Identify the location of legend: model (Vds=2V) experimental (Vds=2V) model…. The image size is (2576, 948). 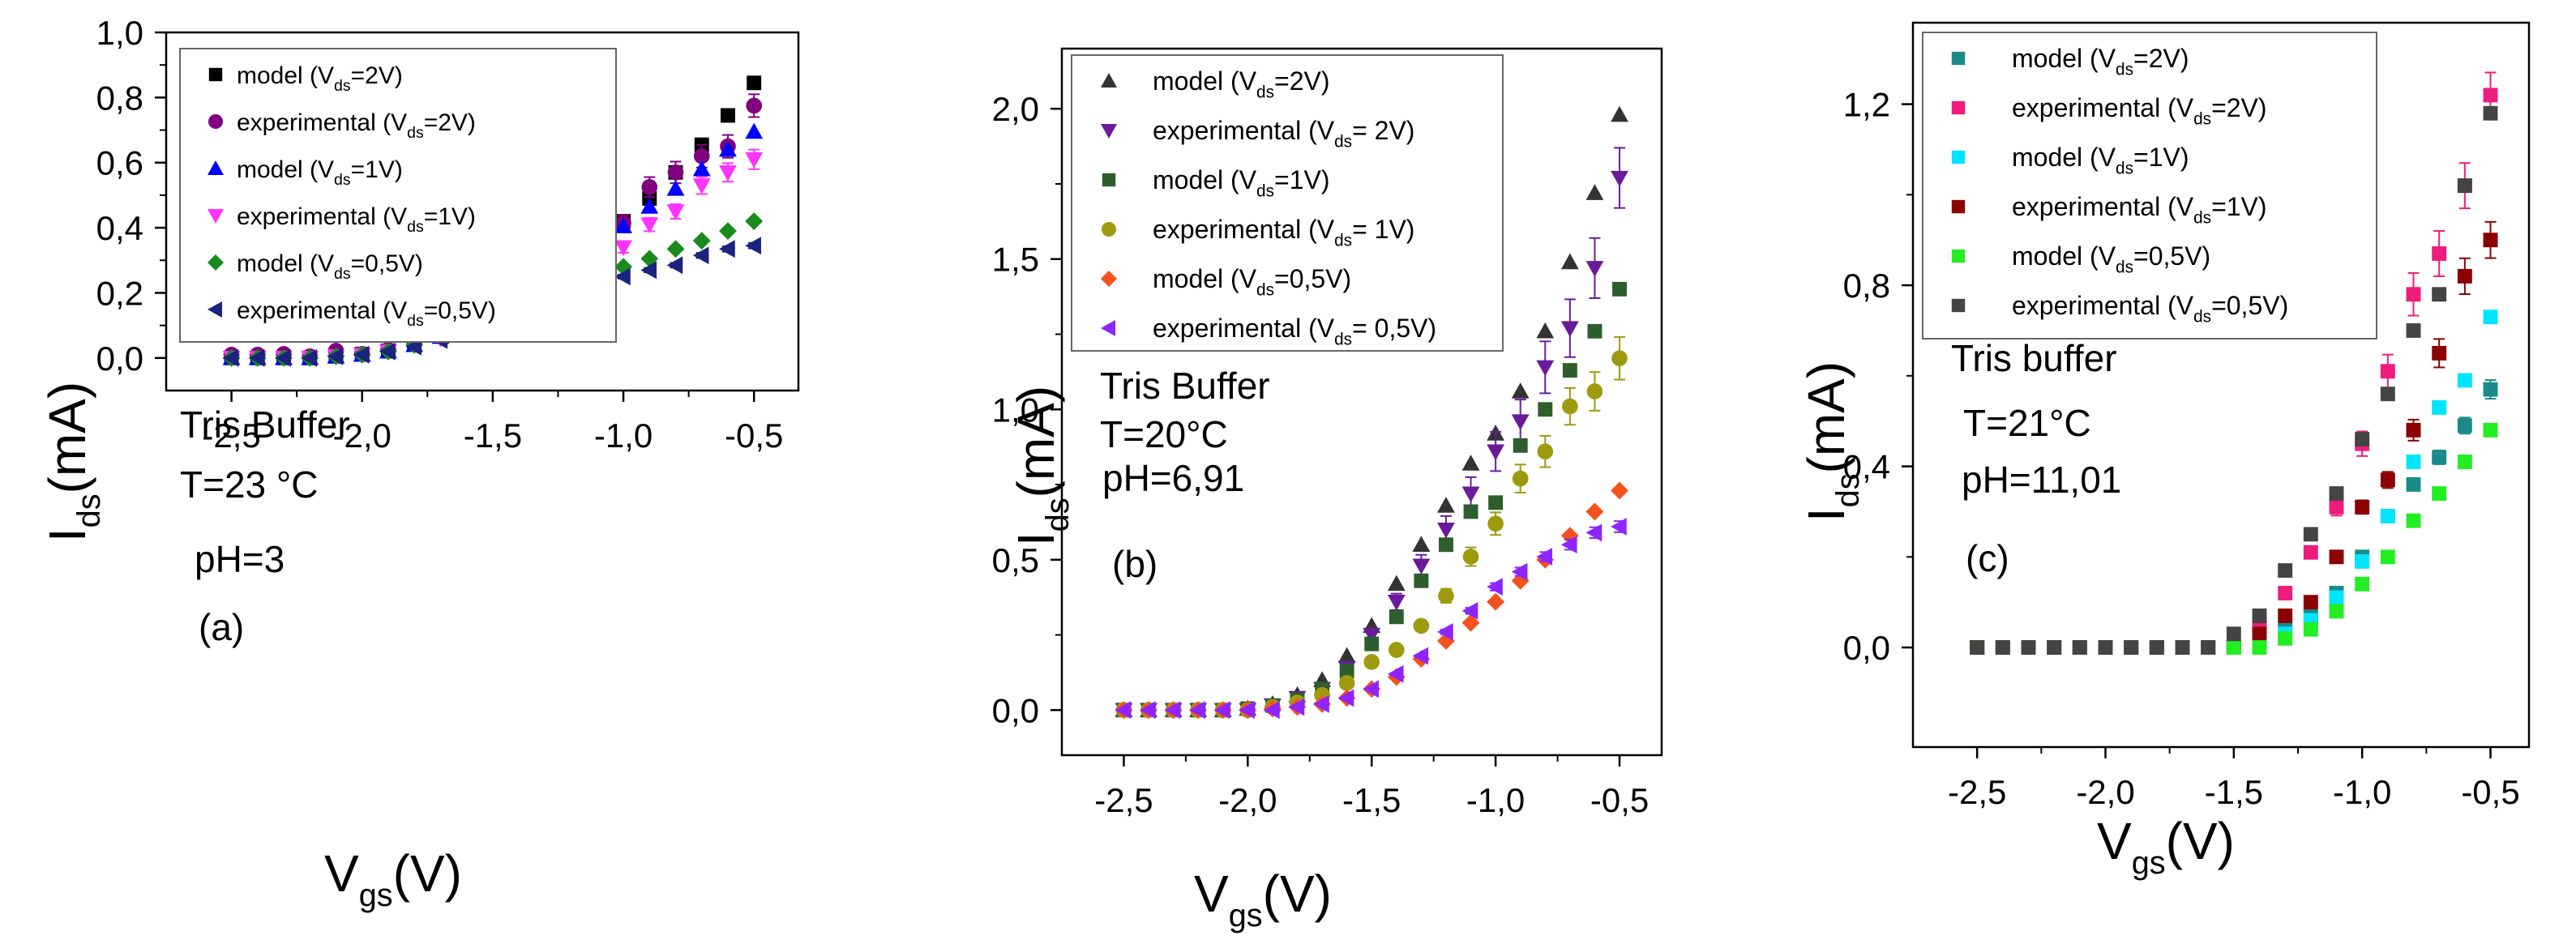
(2149, 185).